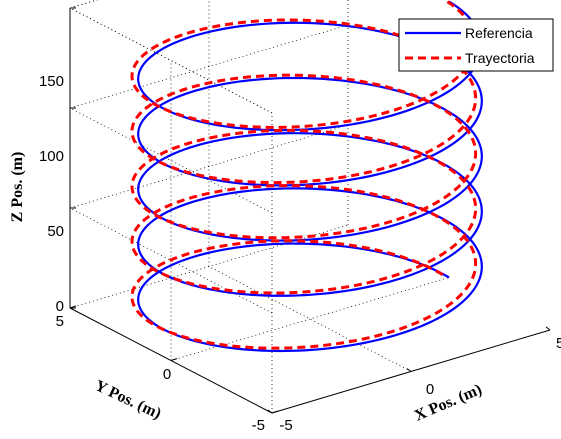 Image resolution: width=561 pixels, height=439 pixels. I want to click on grid-back-top, so click(84, 4).